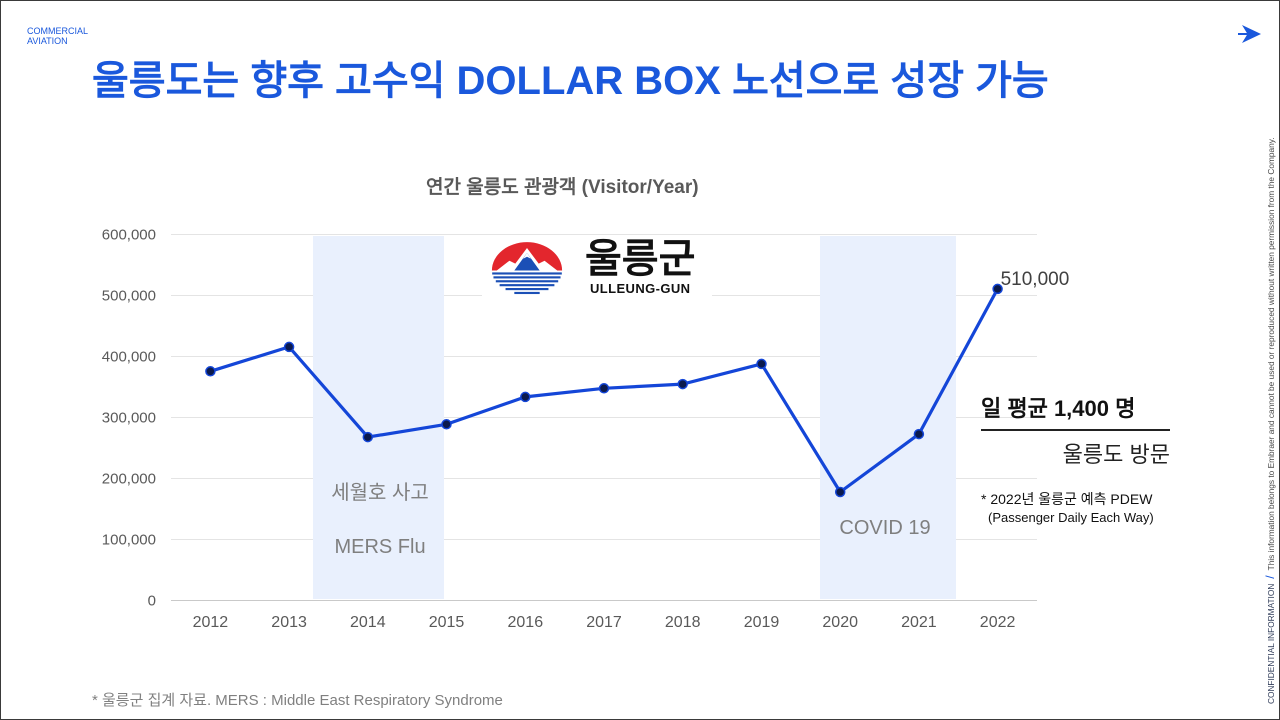 Image resolution: width=1280 pixels, height=720 pixels. Describe the element at coordinates (380, 492) in the screenshot. I see `event-band-label: 세월호 사고` at that location.